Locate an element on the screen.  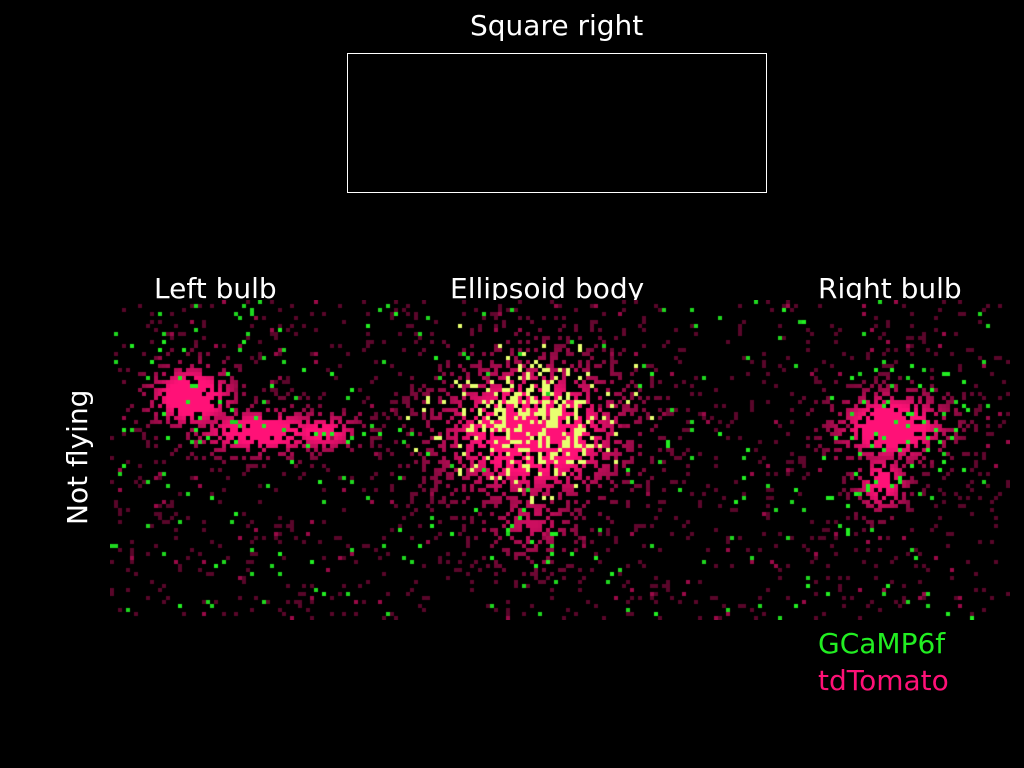
stimulus-box is located at coordinates (557, 123).